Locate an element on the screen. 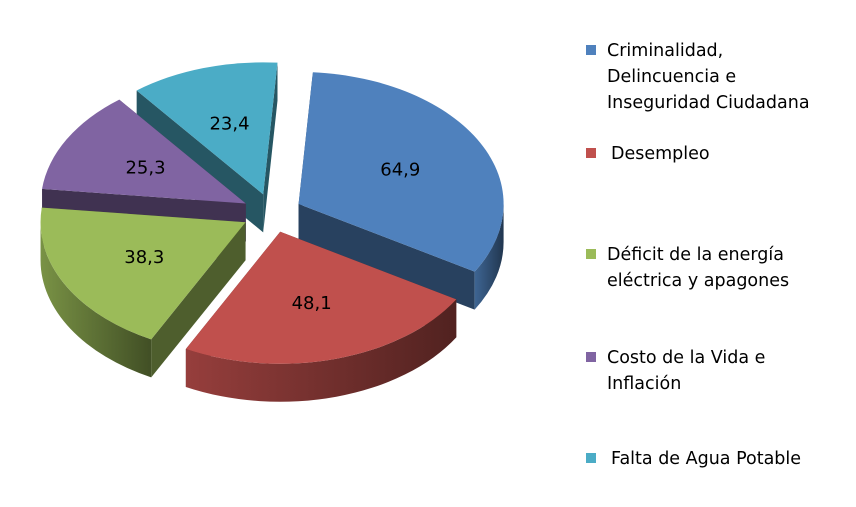  legend-item-costo-vida: Costo de la Vida e Inflación is located at coordinates (720, 371).